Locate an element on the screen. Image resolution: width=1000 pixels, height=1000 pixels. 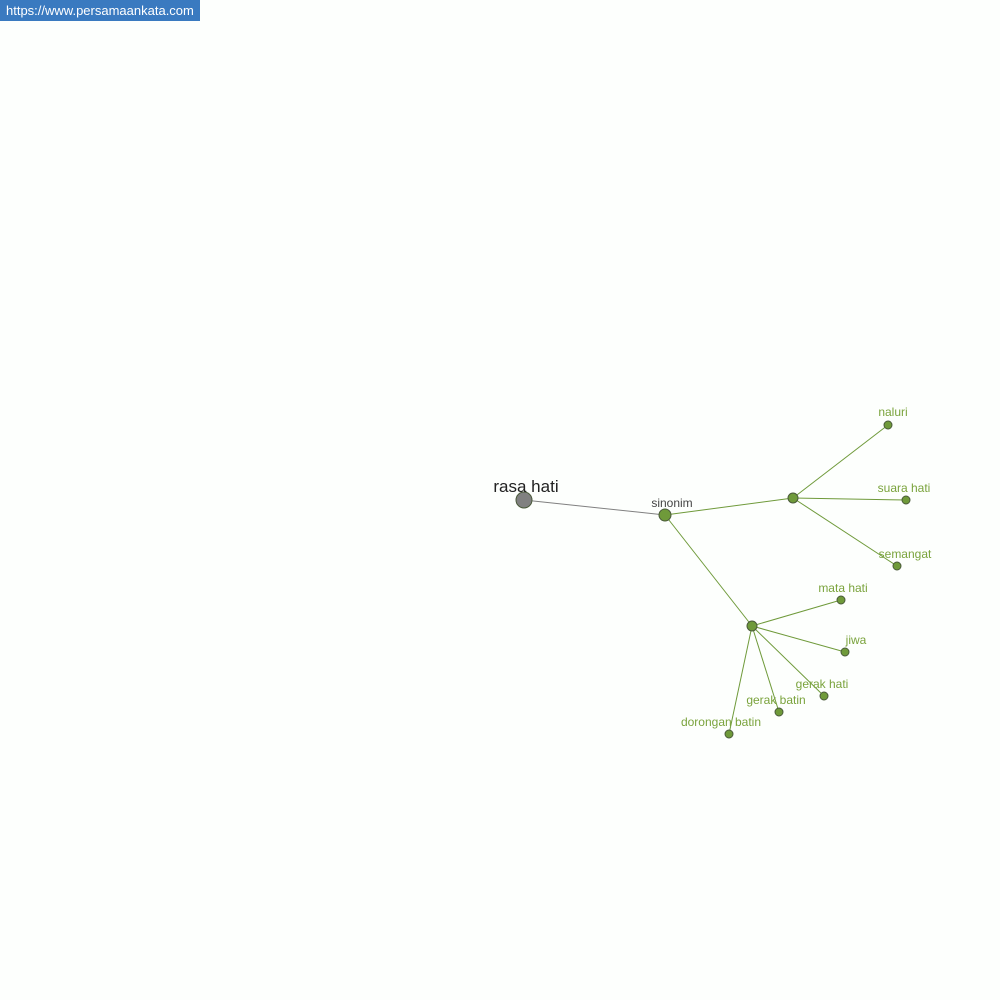
leaf-label-semangat: semangat is located at coordinates (905, 554).